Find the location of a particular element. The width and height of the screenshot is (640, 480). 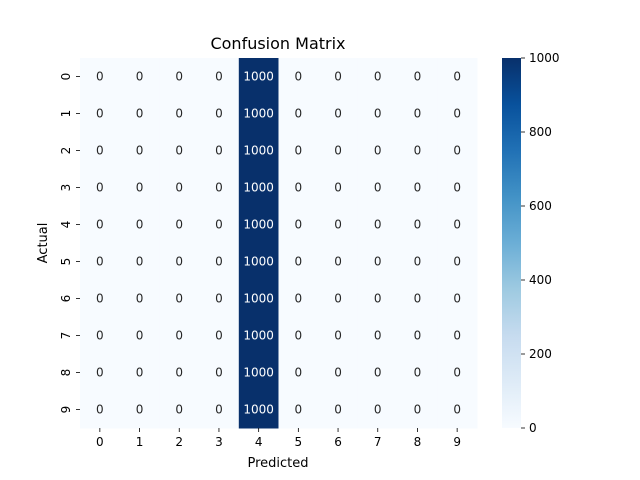

x-tick-label: 5 is located at coordinates (299, 442).